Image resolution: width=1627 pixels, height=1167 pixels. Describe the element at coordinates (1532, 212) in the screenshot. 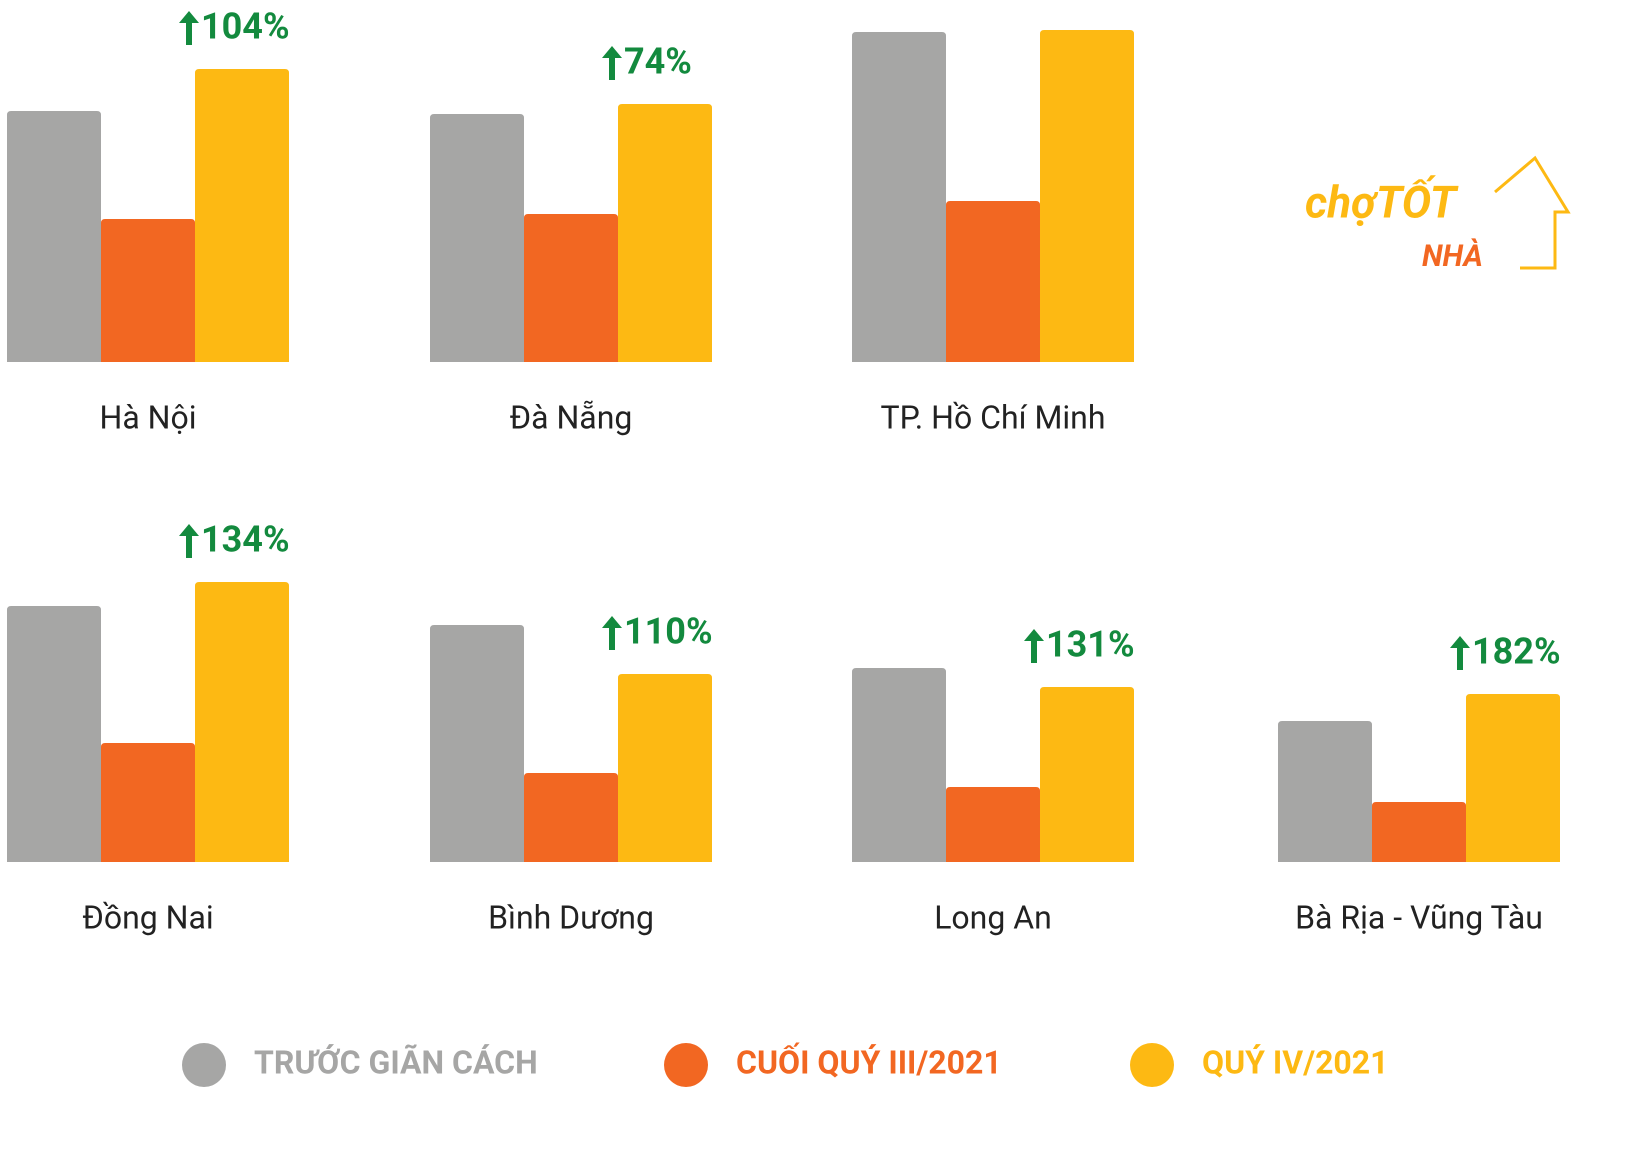

I see `logo-house` at that location.